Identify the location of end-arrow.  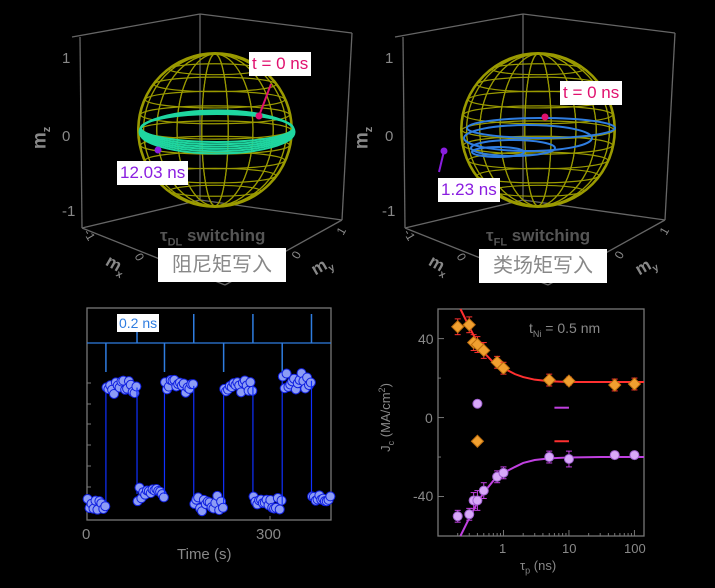
(441, 161).